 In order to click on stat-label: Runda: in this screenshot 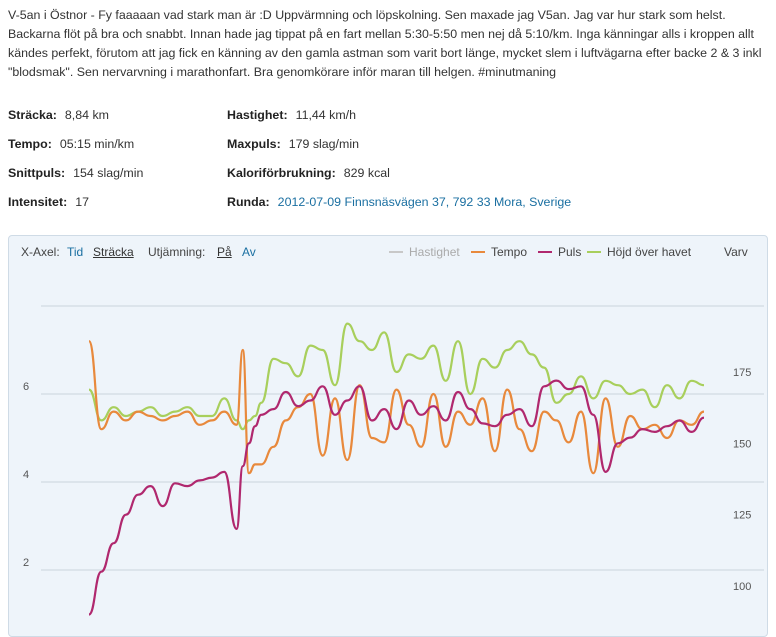, I will do `click(248, 202)`.